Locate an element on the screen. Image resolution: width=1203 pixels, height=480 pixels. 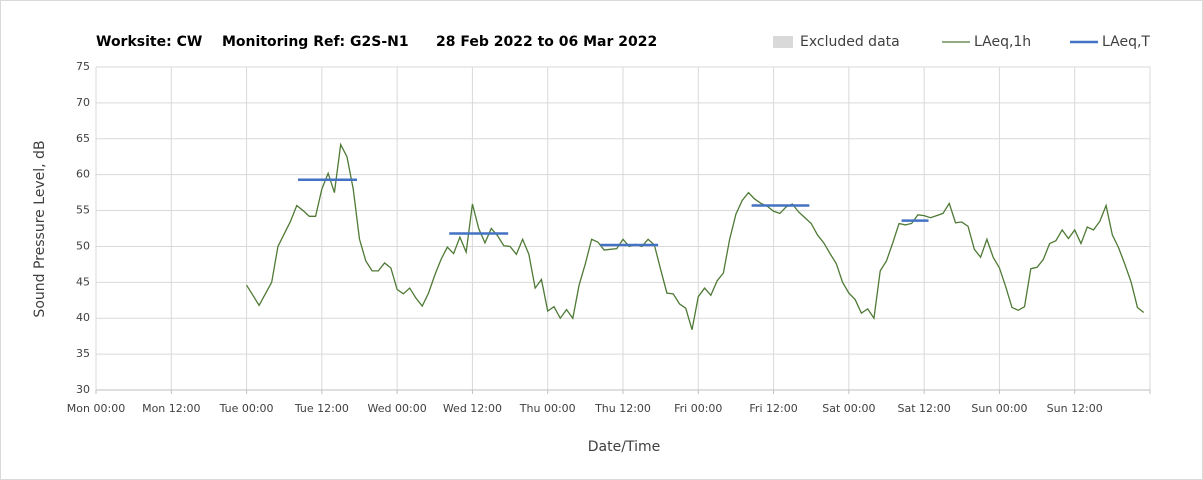
y-axis-title: Sound Pressure Level, dB is located at coordinates (40, 228).